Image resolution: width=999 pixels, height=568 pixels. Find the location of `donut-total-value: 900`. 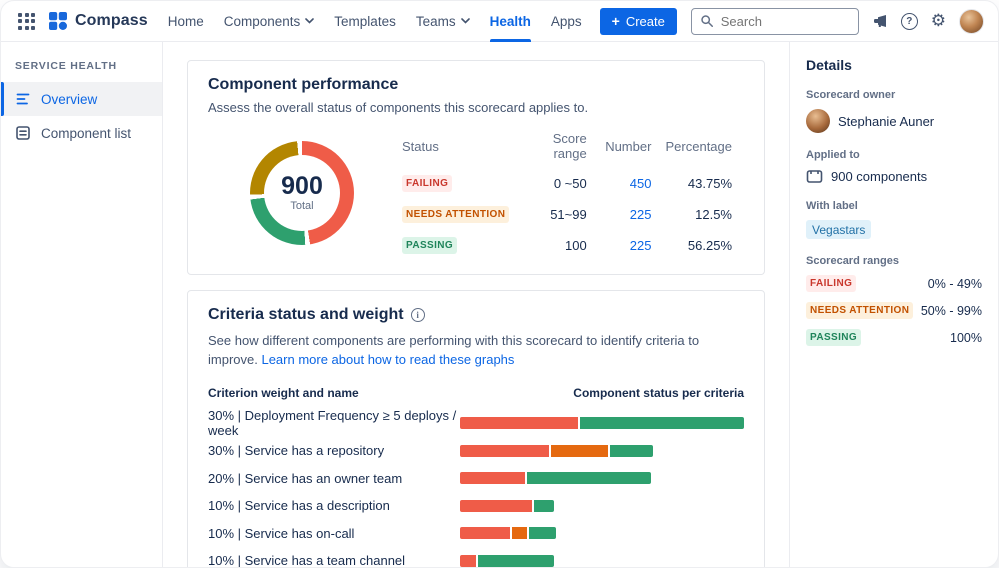

donut-total-value: 900 is located at coordinates (302, 186).